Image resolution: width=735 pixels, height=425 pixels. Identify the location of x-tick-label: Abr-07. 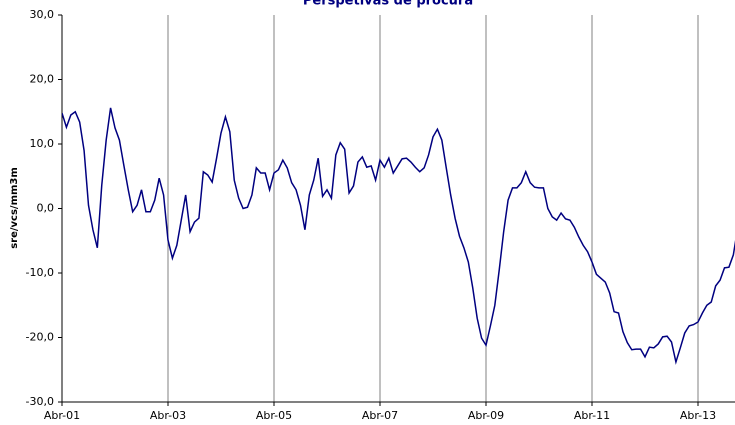
(380, 415).